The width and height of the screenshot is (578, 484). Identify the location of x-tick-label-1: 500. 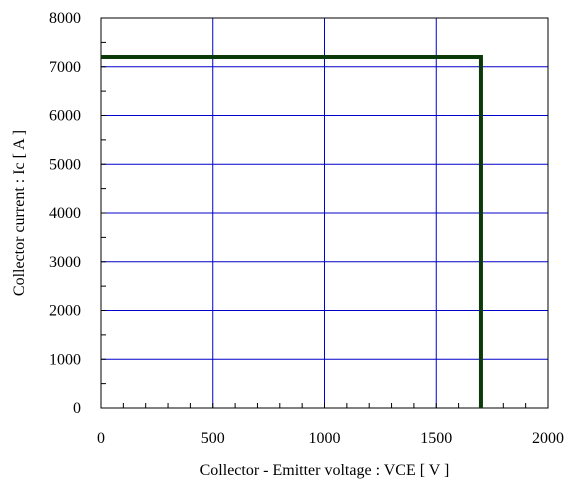
(213, 438).